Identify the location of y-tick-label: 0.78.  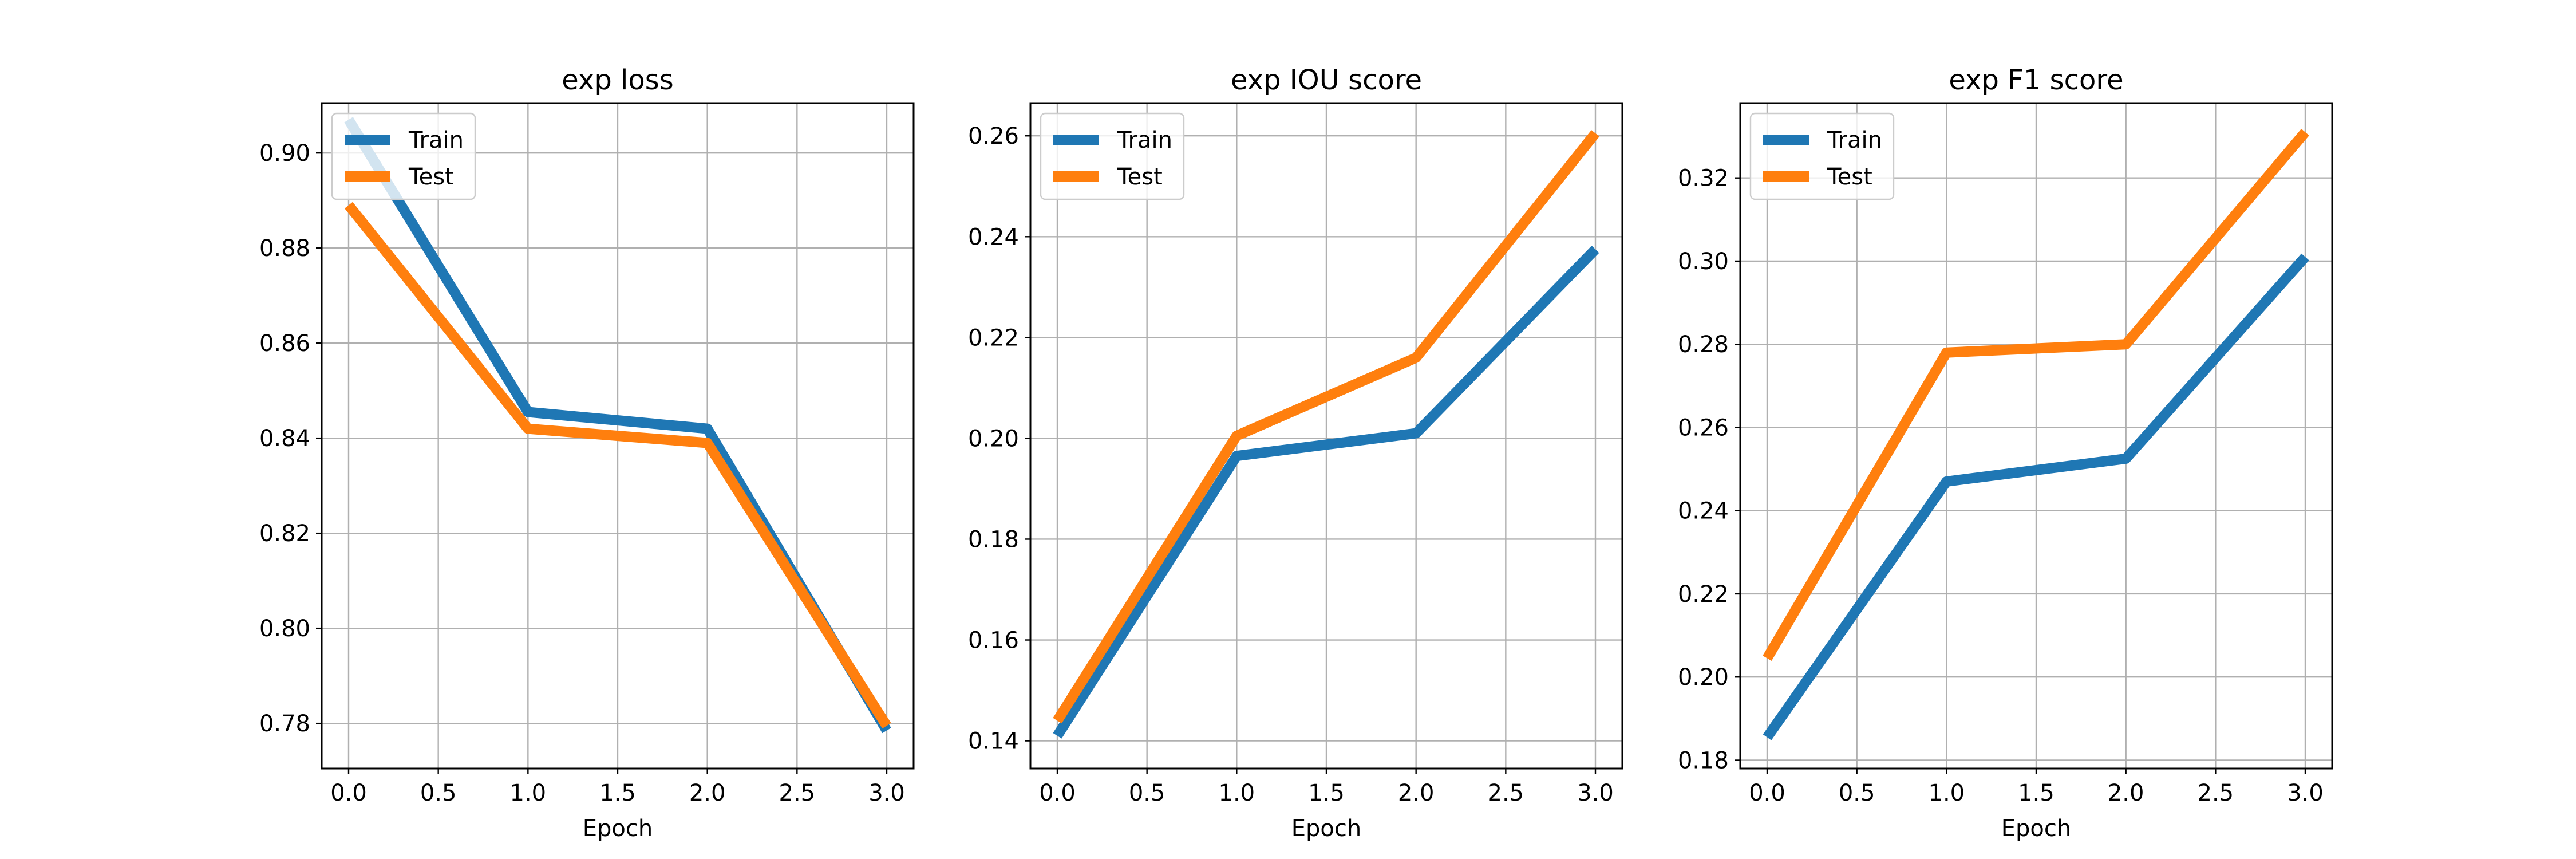
(284, 724).